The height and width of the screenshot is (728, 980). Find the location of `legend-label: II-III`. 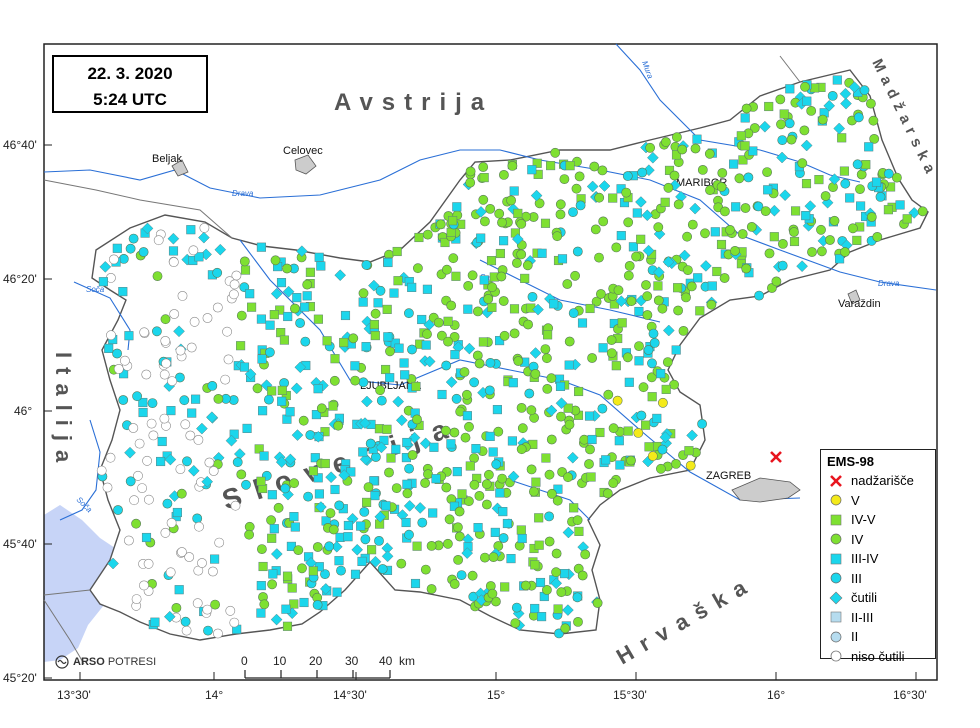

legend-label: II-III is located at coordinates (862, 617).